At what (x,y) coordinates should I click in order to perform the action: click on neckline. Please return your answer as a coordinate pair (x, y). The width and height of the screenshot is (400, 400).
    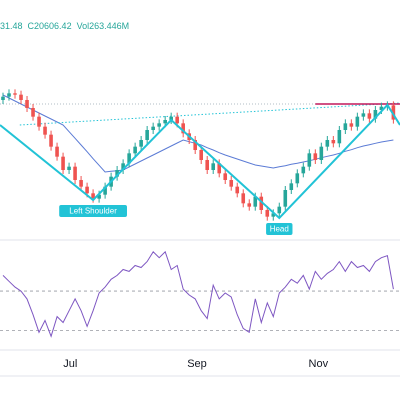
    Looking at the image, I should click on (209, 114).